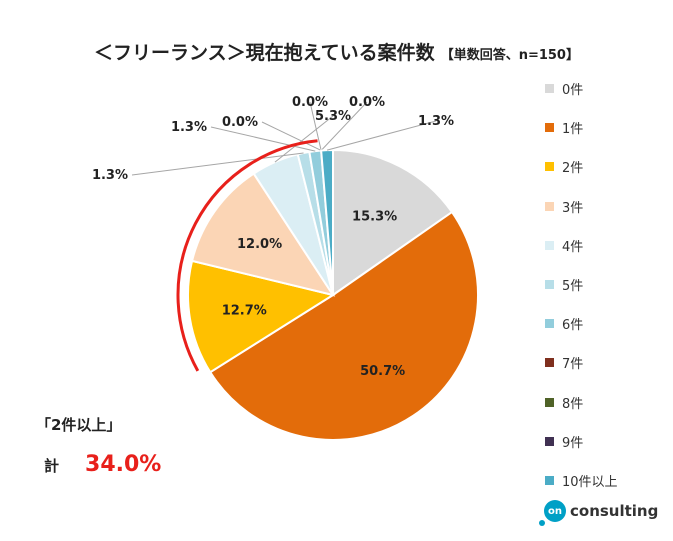 This screenshot has width=673, height=541. I want to click on chart-title-main: ＜フリーランス＞現在抱えている案件数, so click(264, 53).